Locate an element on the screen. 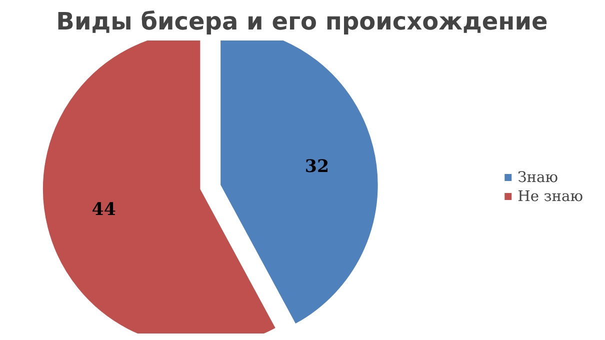 This screenshot has width=605, height=340. legend-label: Знаю is located at coordinates (538, 177).